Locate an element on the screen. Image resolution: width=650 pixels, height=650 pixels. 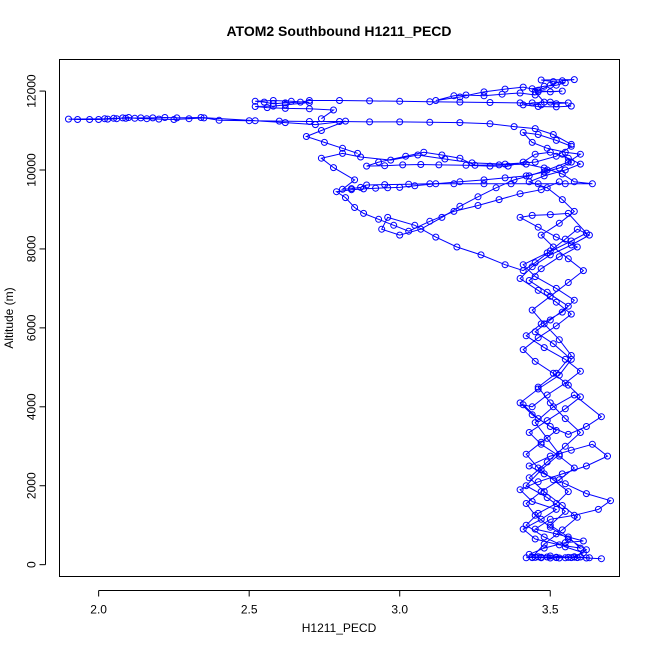
y-tick-label: 12000 is located at coordinates (32, 91).